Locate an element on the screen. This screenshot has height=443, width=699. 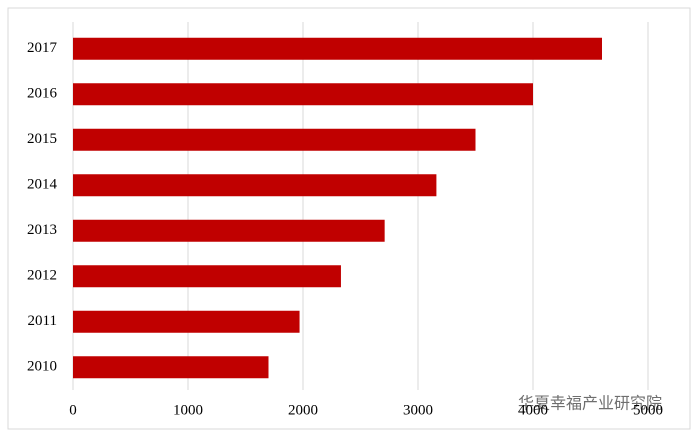
x-tick-label: 3000 is located at coordinates (418, 410).